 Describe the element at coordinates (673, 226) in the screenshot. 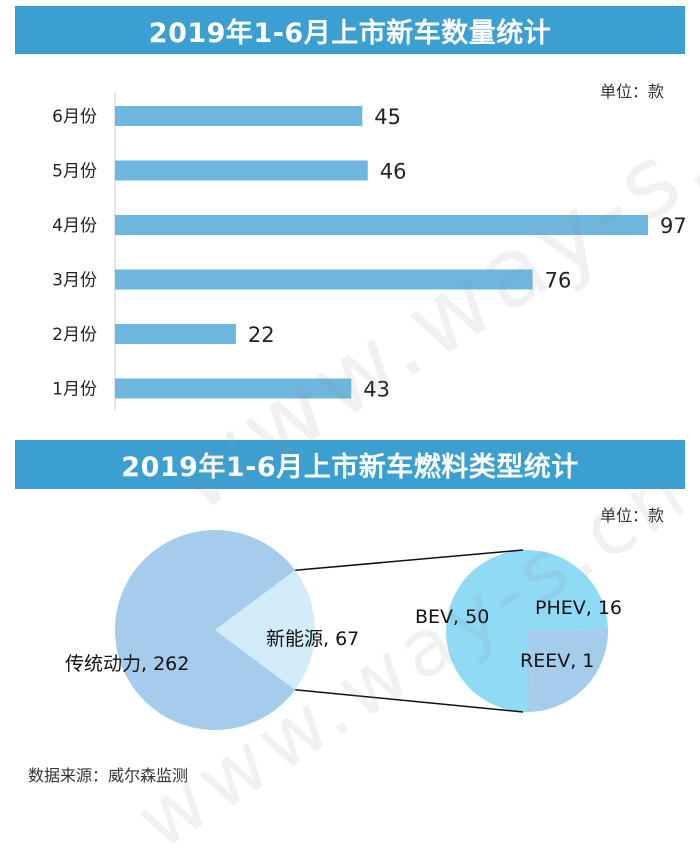

I see `value-label: 97` at that location.